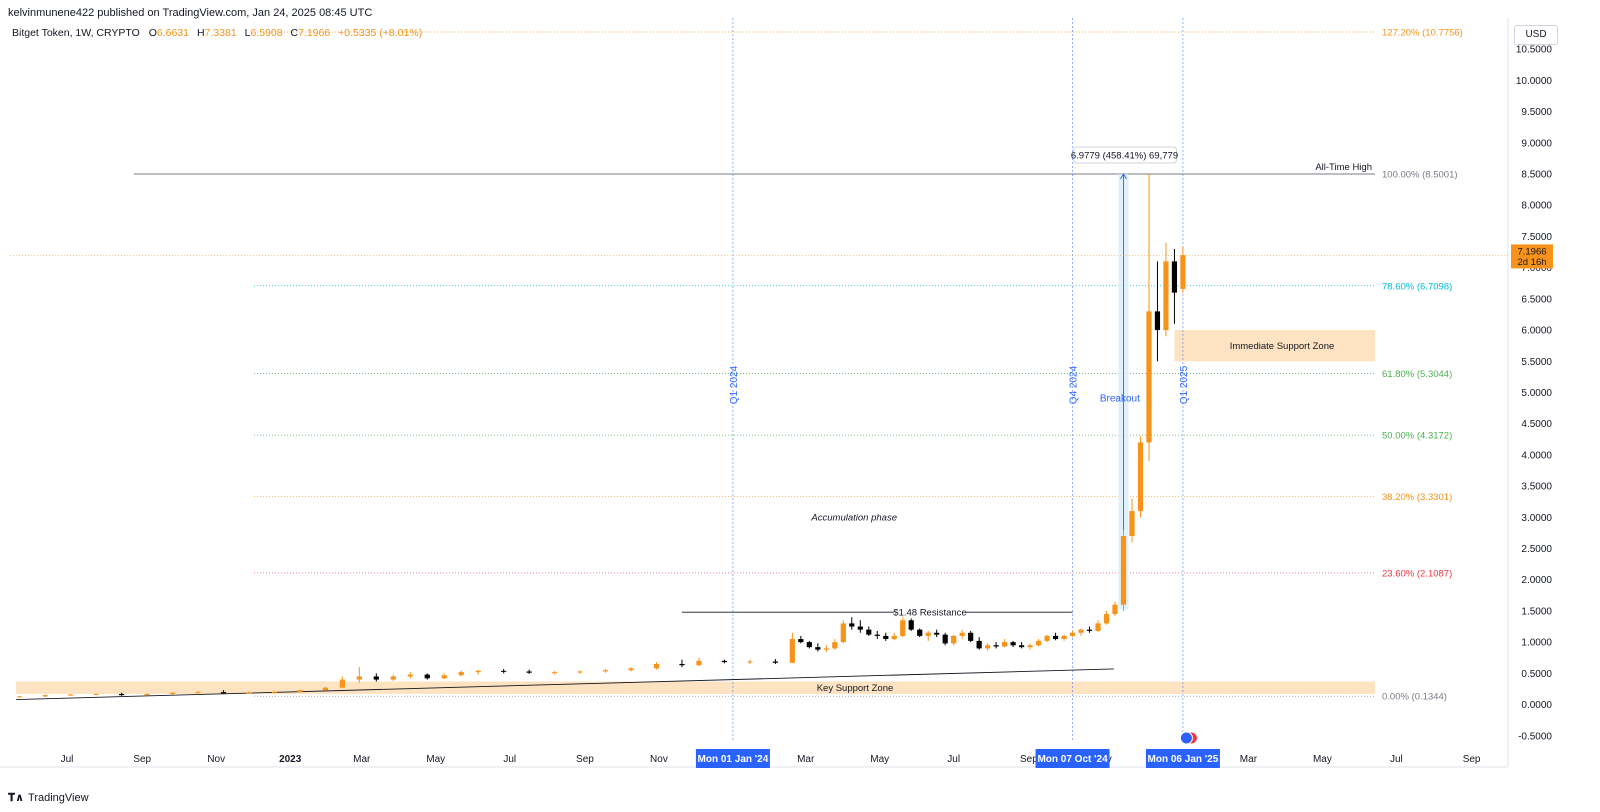 The height and width of the screenshot is (812, 1600). What do you see at coordinates (1249, 759) in the screenshot?
I see `x-tick-label-14: Mar` at bounding box center [1249, 759].